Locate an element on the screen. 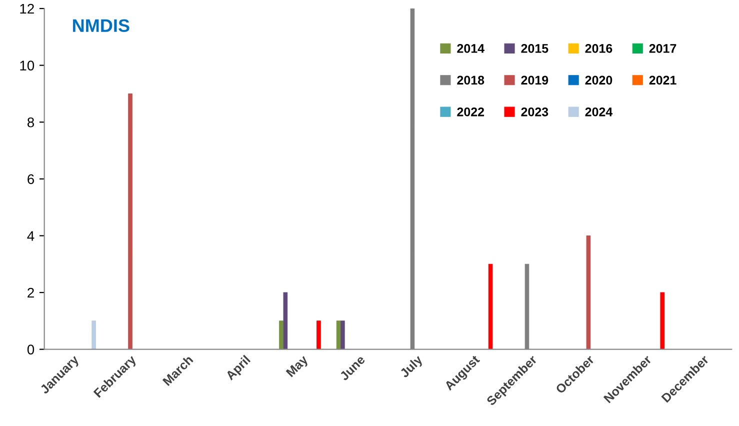 This screenshot has width=739, height=426. legend-label: 2018 is located at coordinates (470, 80).